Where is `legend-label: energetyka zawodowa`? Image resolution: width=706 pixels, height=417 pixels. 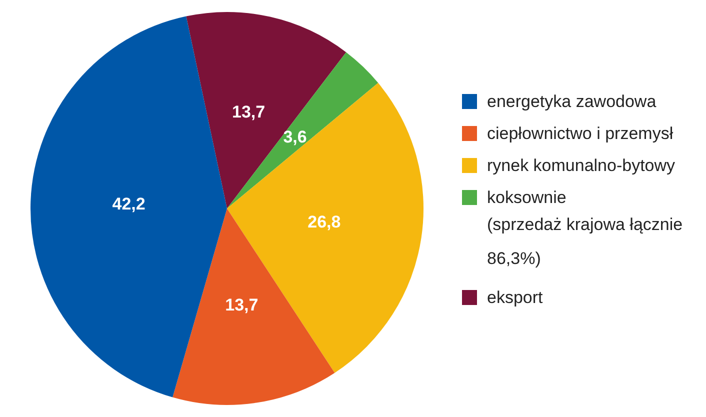 legend-label: energetyka zawodowa is located at coordinates (571, 101).